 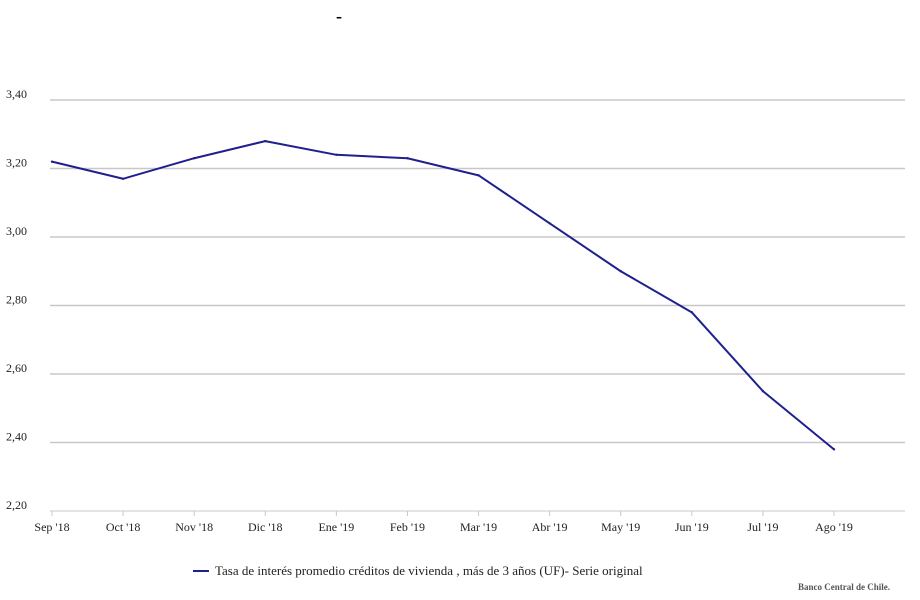 I want to click on y-tick-label: 2,40, so click(x=16, y=437).